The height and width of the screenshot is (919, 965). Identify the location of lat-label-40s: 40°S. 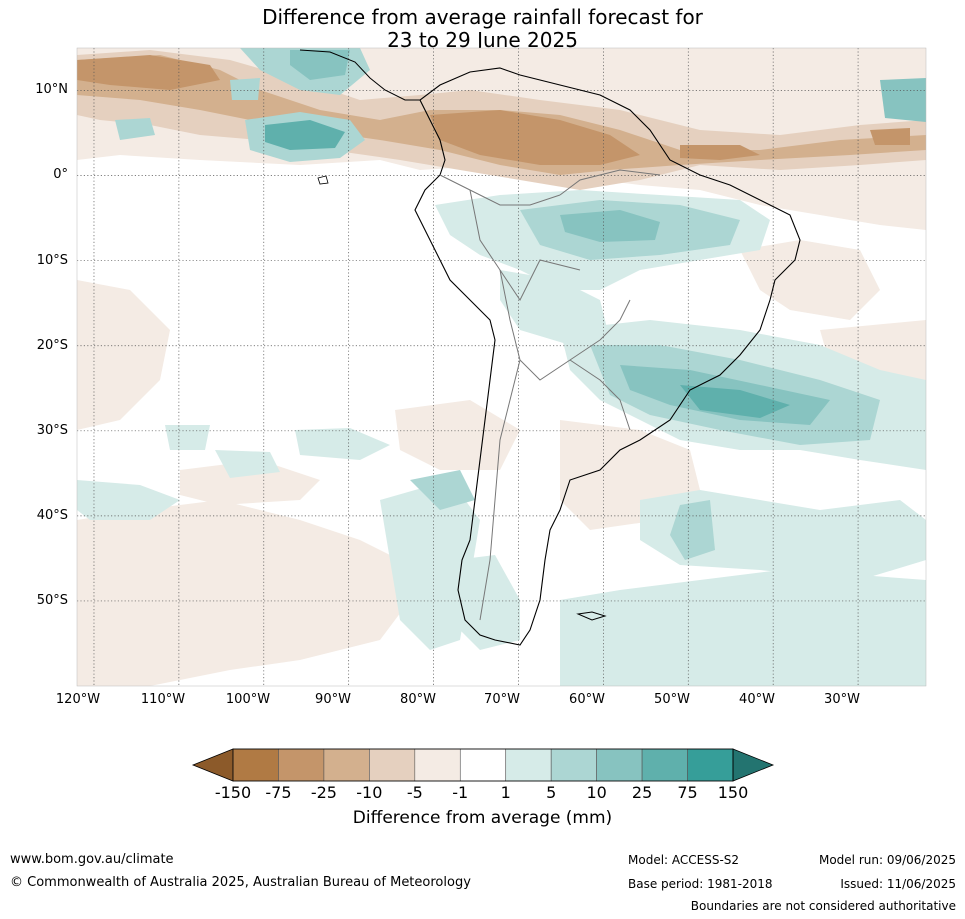
(52, 515).